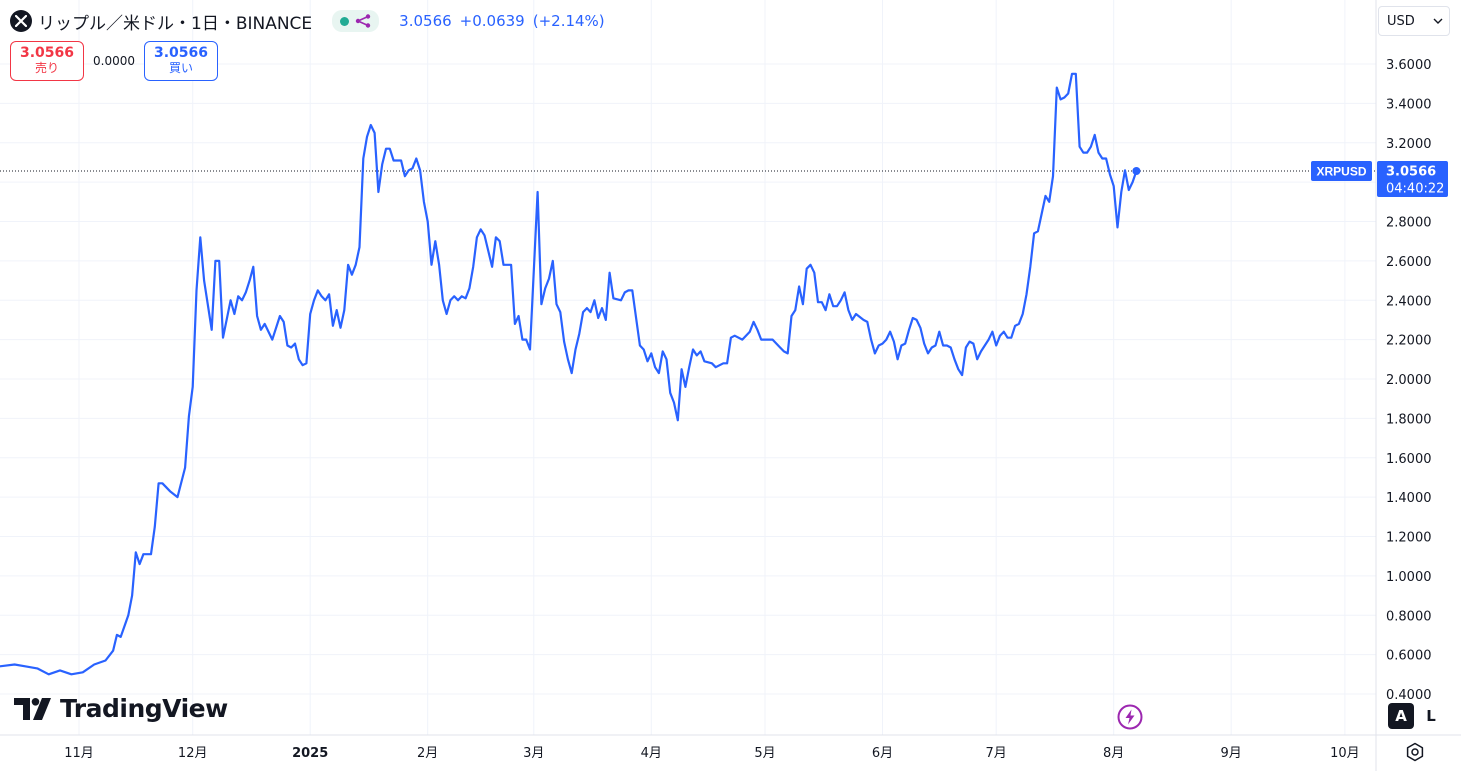 The image size is (1461, 771). I want to click on y-tick-label: 2.8000, so click(1409, 223).